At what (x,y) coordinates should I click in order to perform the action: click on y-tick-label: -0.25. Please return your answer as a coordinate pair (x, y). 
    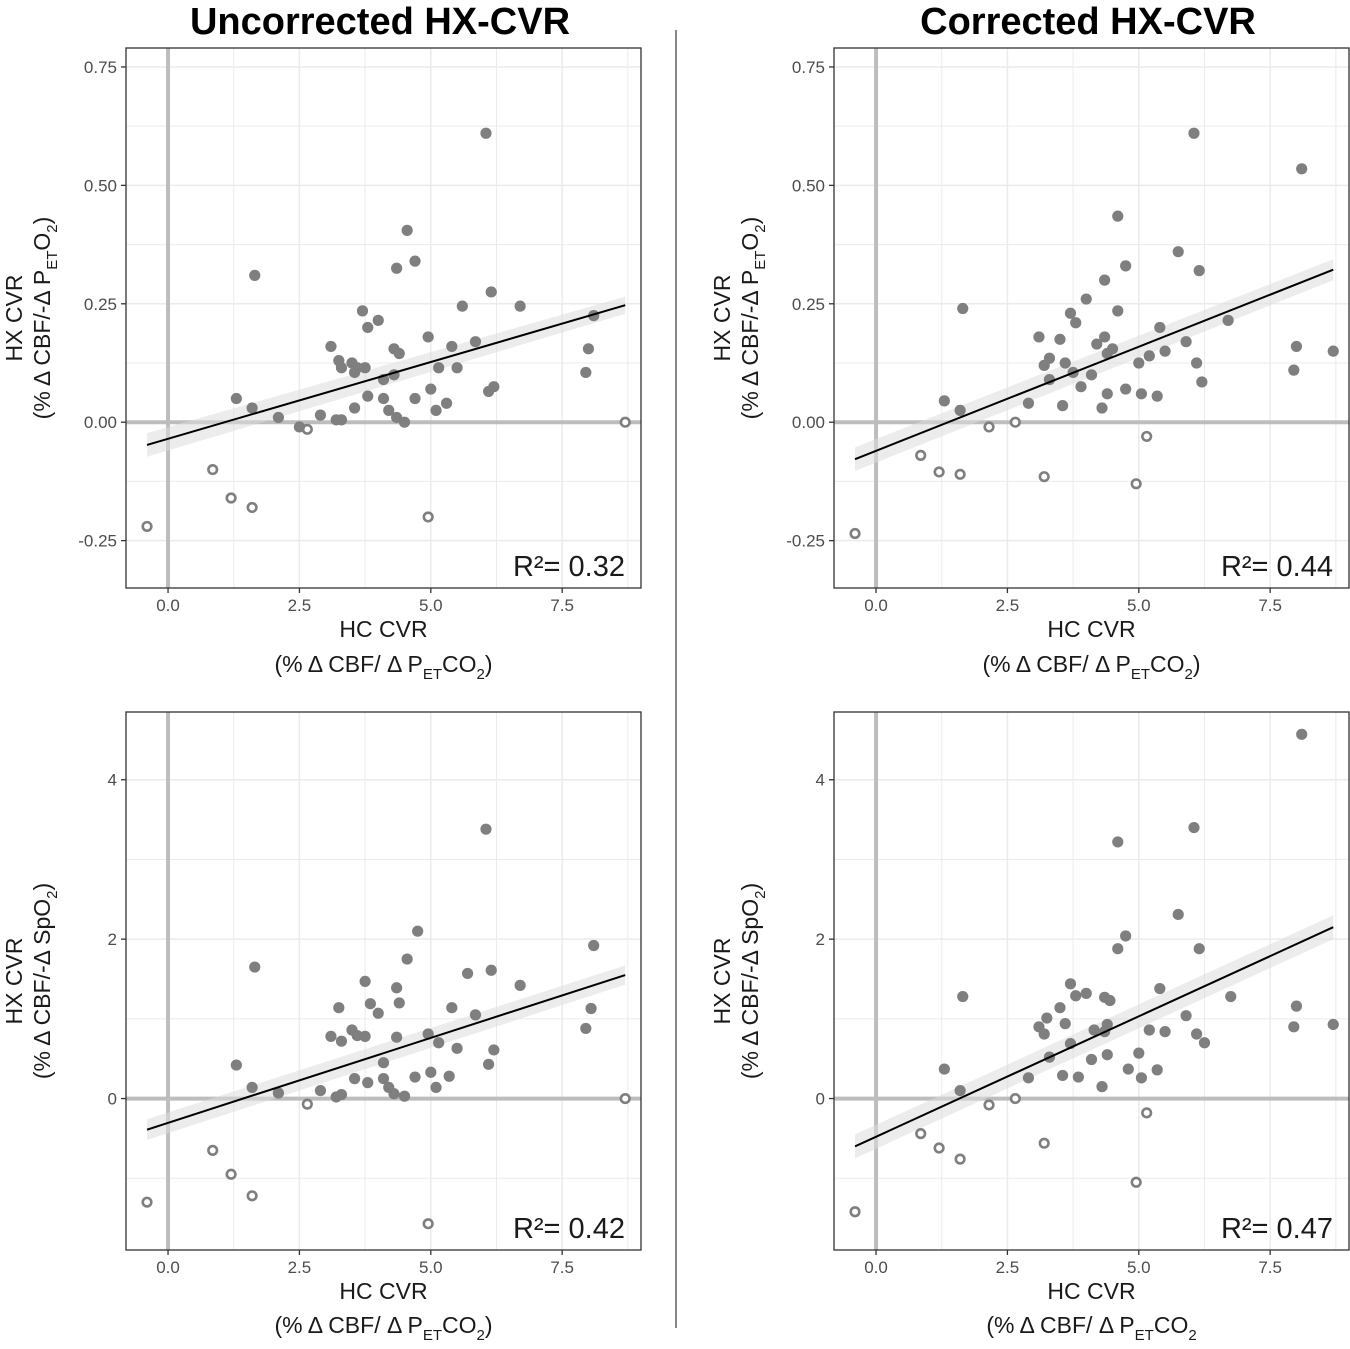
    Looking at the image, I should click on (805, 541).